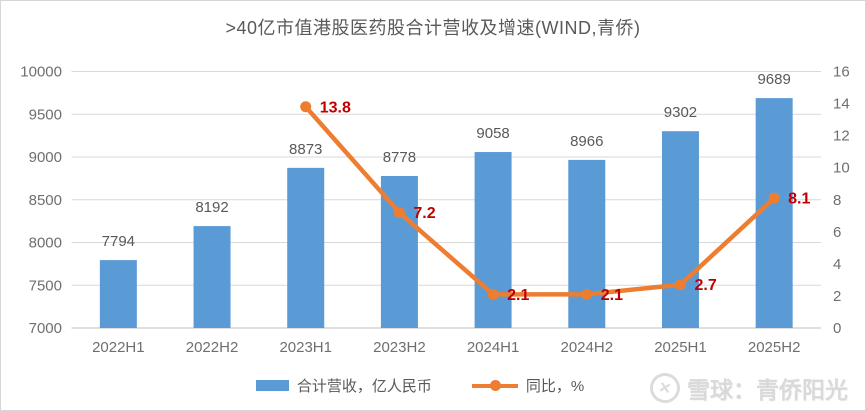 This screenshot has height=411, width=866. What do you see at coordinates (841, 136) in the screenshot?
I see `right-axis-tick: 12` at bounding box center [841, 136].